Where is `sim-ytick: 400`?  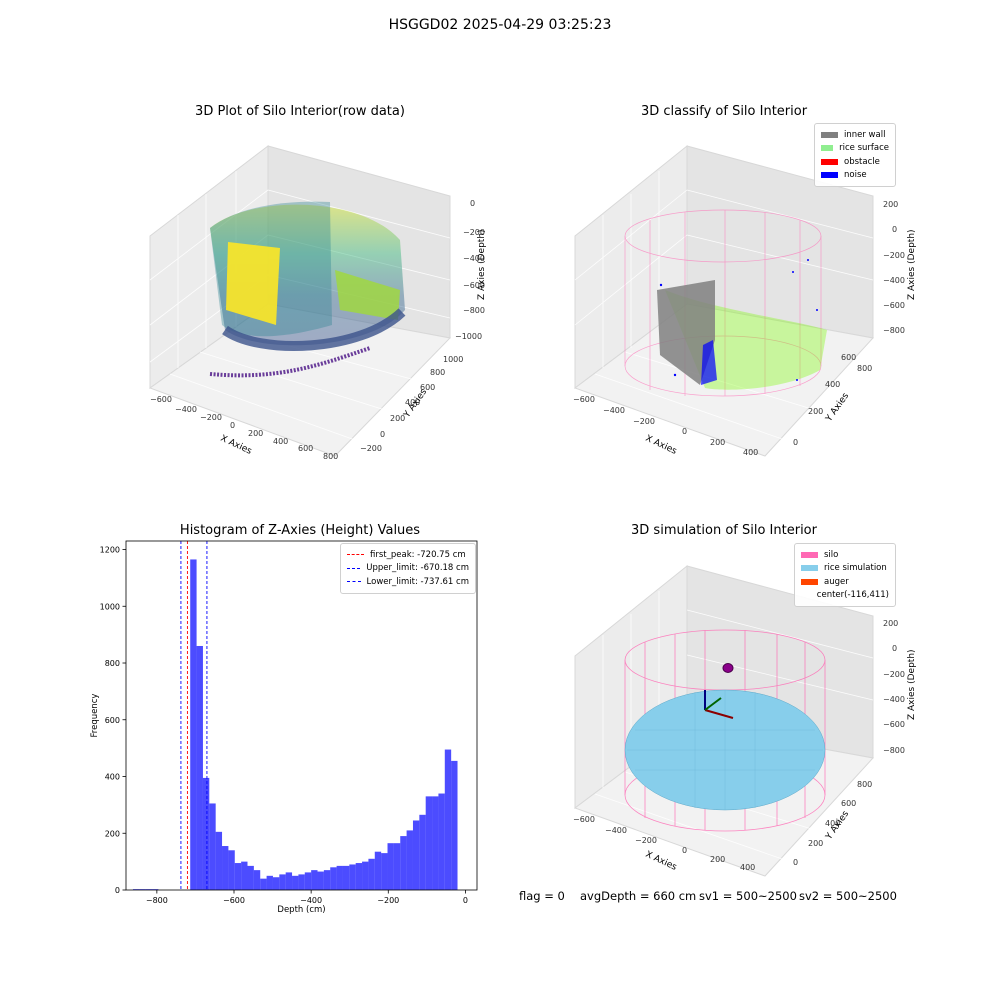
sim-ytick: 400 is located at coordinates (832, 823).